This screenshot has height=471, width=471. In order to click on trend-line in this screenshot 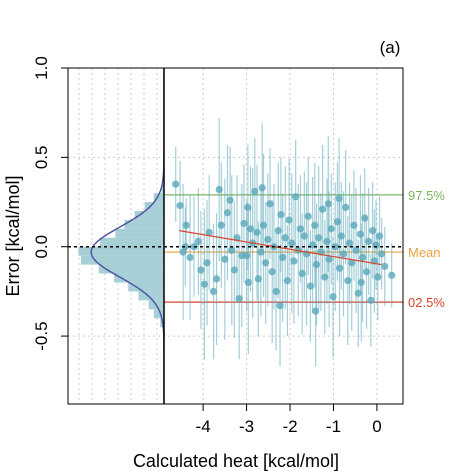, I will do `click(280, 248)`.